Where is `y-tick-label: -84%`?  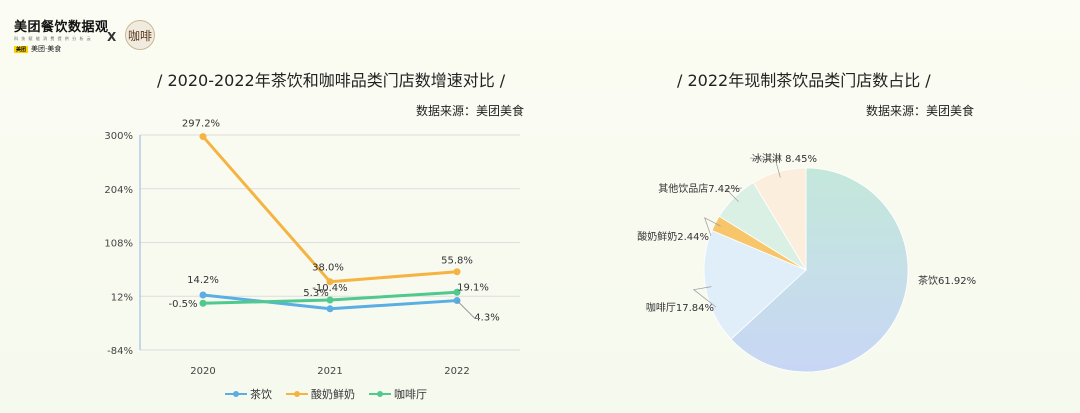 y-tick-label: -84% is located at coordinates (120, 351).